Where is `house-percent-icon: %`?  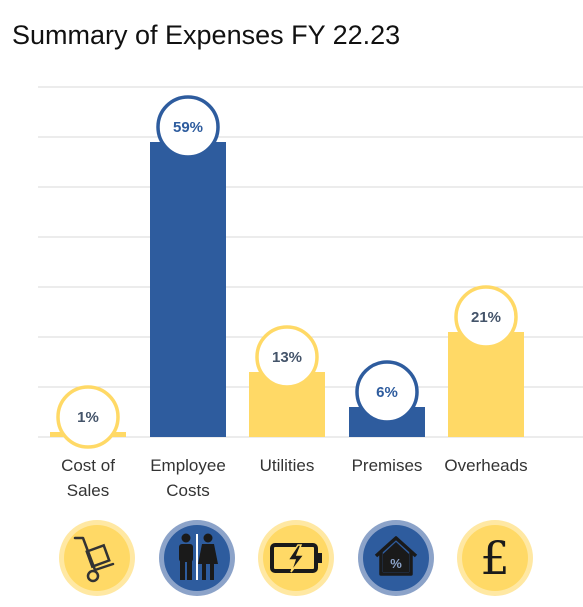 house-percent-icon: % is located at coordinates (396, 558).